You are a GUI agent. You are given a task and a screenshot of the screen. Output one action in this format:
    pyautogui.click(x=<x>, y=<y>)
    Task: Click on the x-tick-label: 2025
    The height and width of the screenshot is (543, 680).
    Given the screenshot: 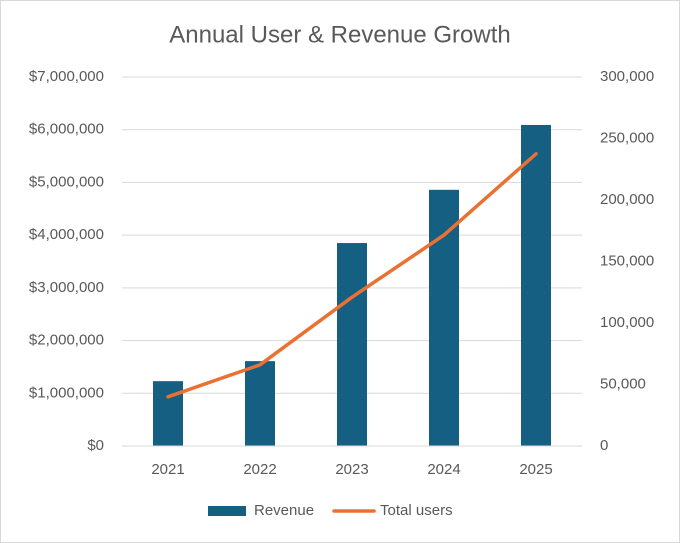 What is the action you would take?
    pyautogui.click(x=535, y=469)
    